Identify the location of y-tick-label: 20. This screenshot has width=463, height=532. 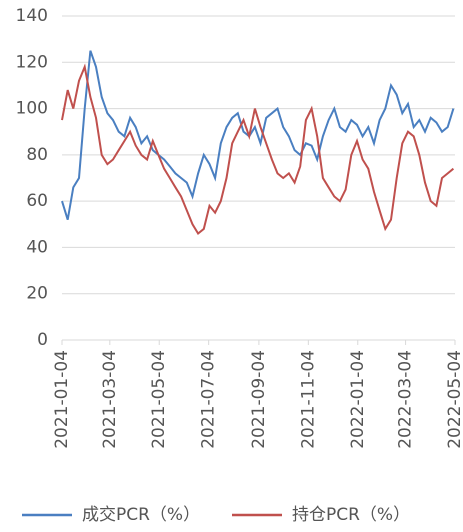
(37, 294).